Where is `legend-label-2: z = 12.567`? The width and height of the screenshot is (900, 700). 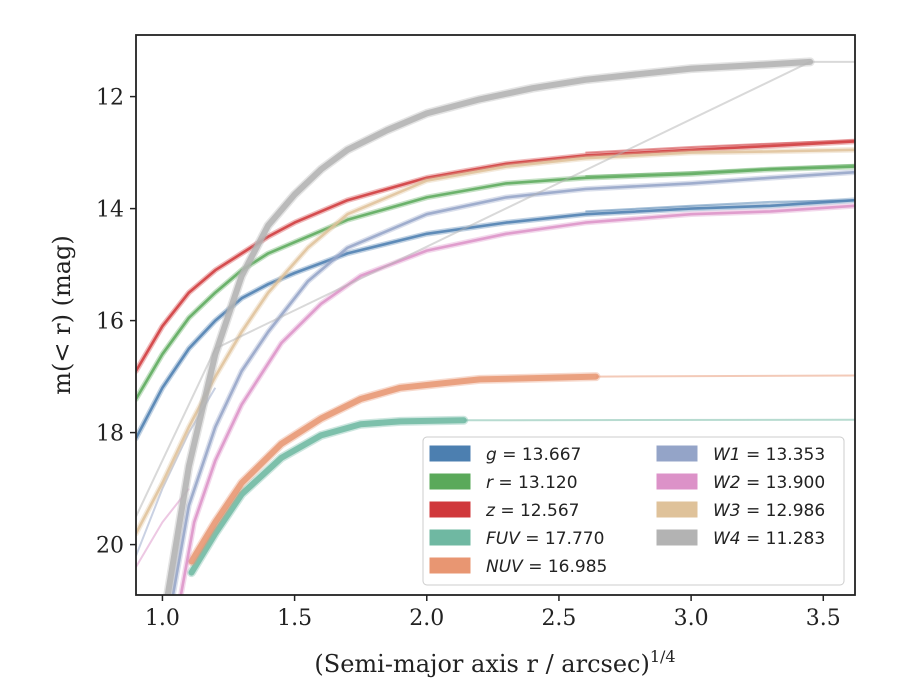 legend-label-2: z = 12.567 is located at coordinates (532, 511).